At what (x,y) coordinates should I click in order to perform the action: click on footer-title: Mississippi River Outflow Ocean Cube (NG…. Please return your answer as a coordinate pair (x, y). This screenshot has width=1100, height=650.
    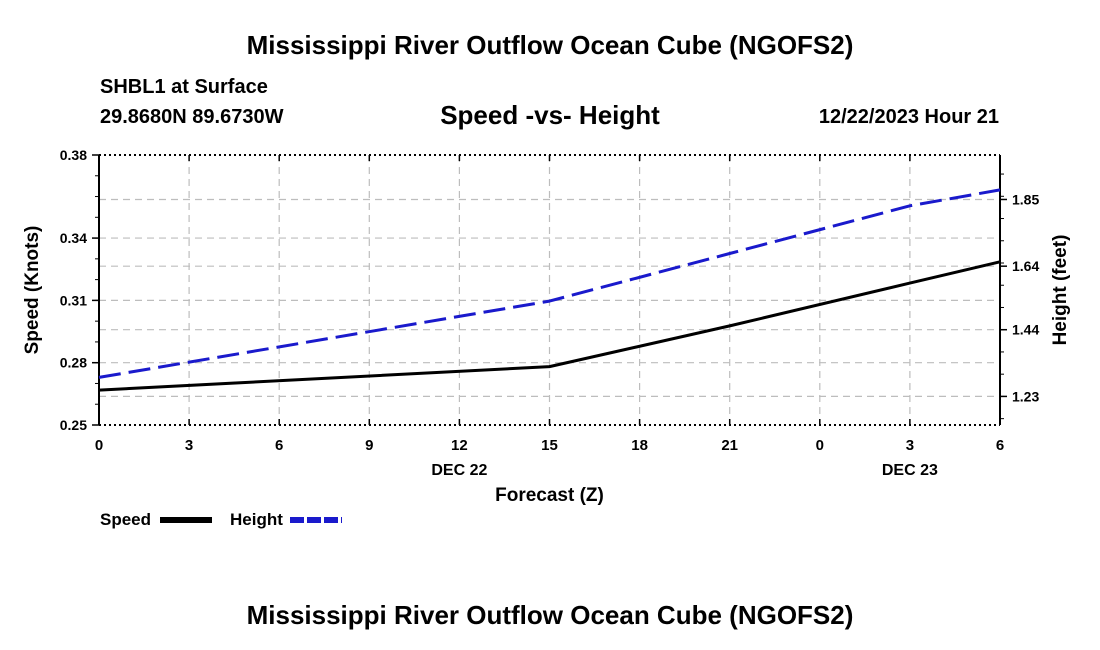
    Looking at the image, I should click on (550, 615).